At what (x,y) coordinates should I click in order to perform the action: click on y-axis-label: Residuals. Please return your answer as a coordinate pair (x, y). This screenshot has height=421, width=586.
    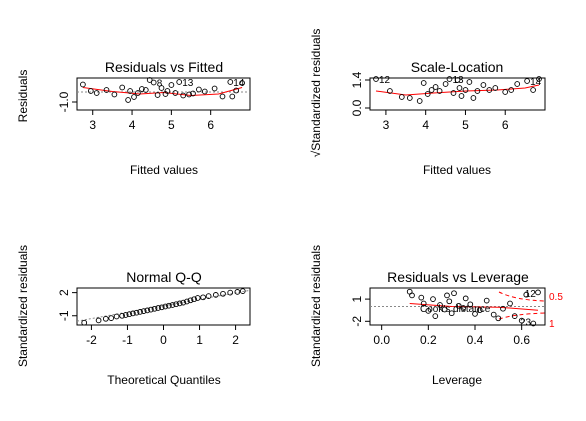
    Looking at the image, I should click on (23, 96).